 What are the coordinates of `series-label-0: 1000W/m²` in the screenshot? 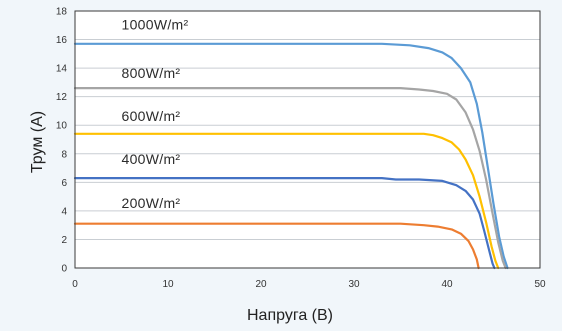 It's located at (155, 25).